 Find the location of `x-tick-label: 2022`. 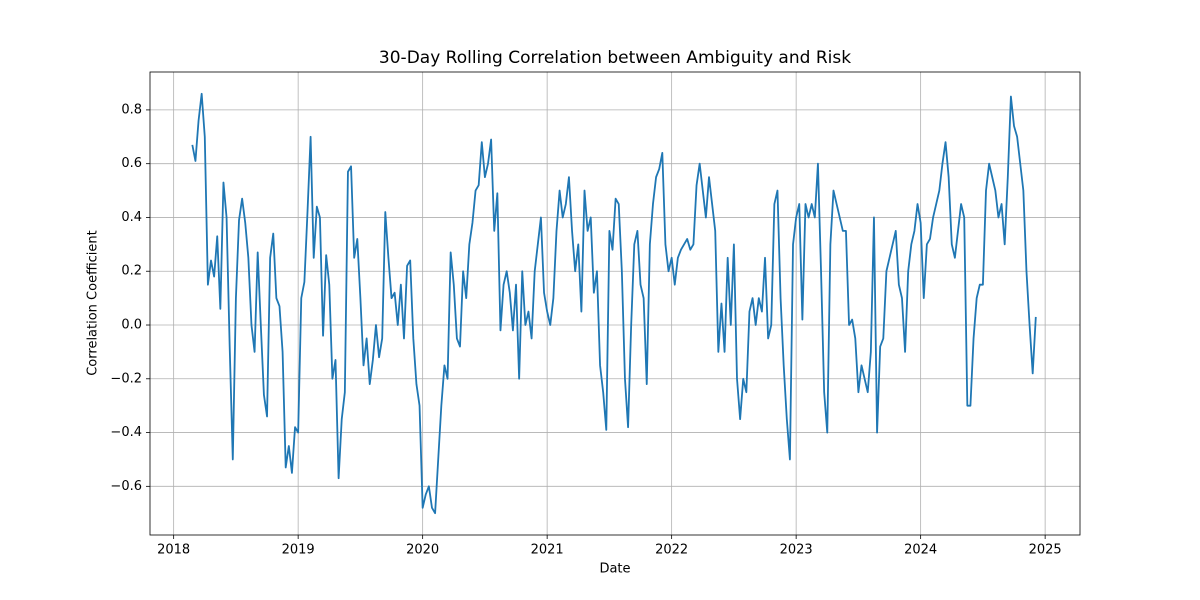

x-tick-label: 2022 is located at coordinates (671, 550).